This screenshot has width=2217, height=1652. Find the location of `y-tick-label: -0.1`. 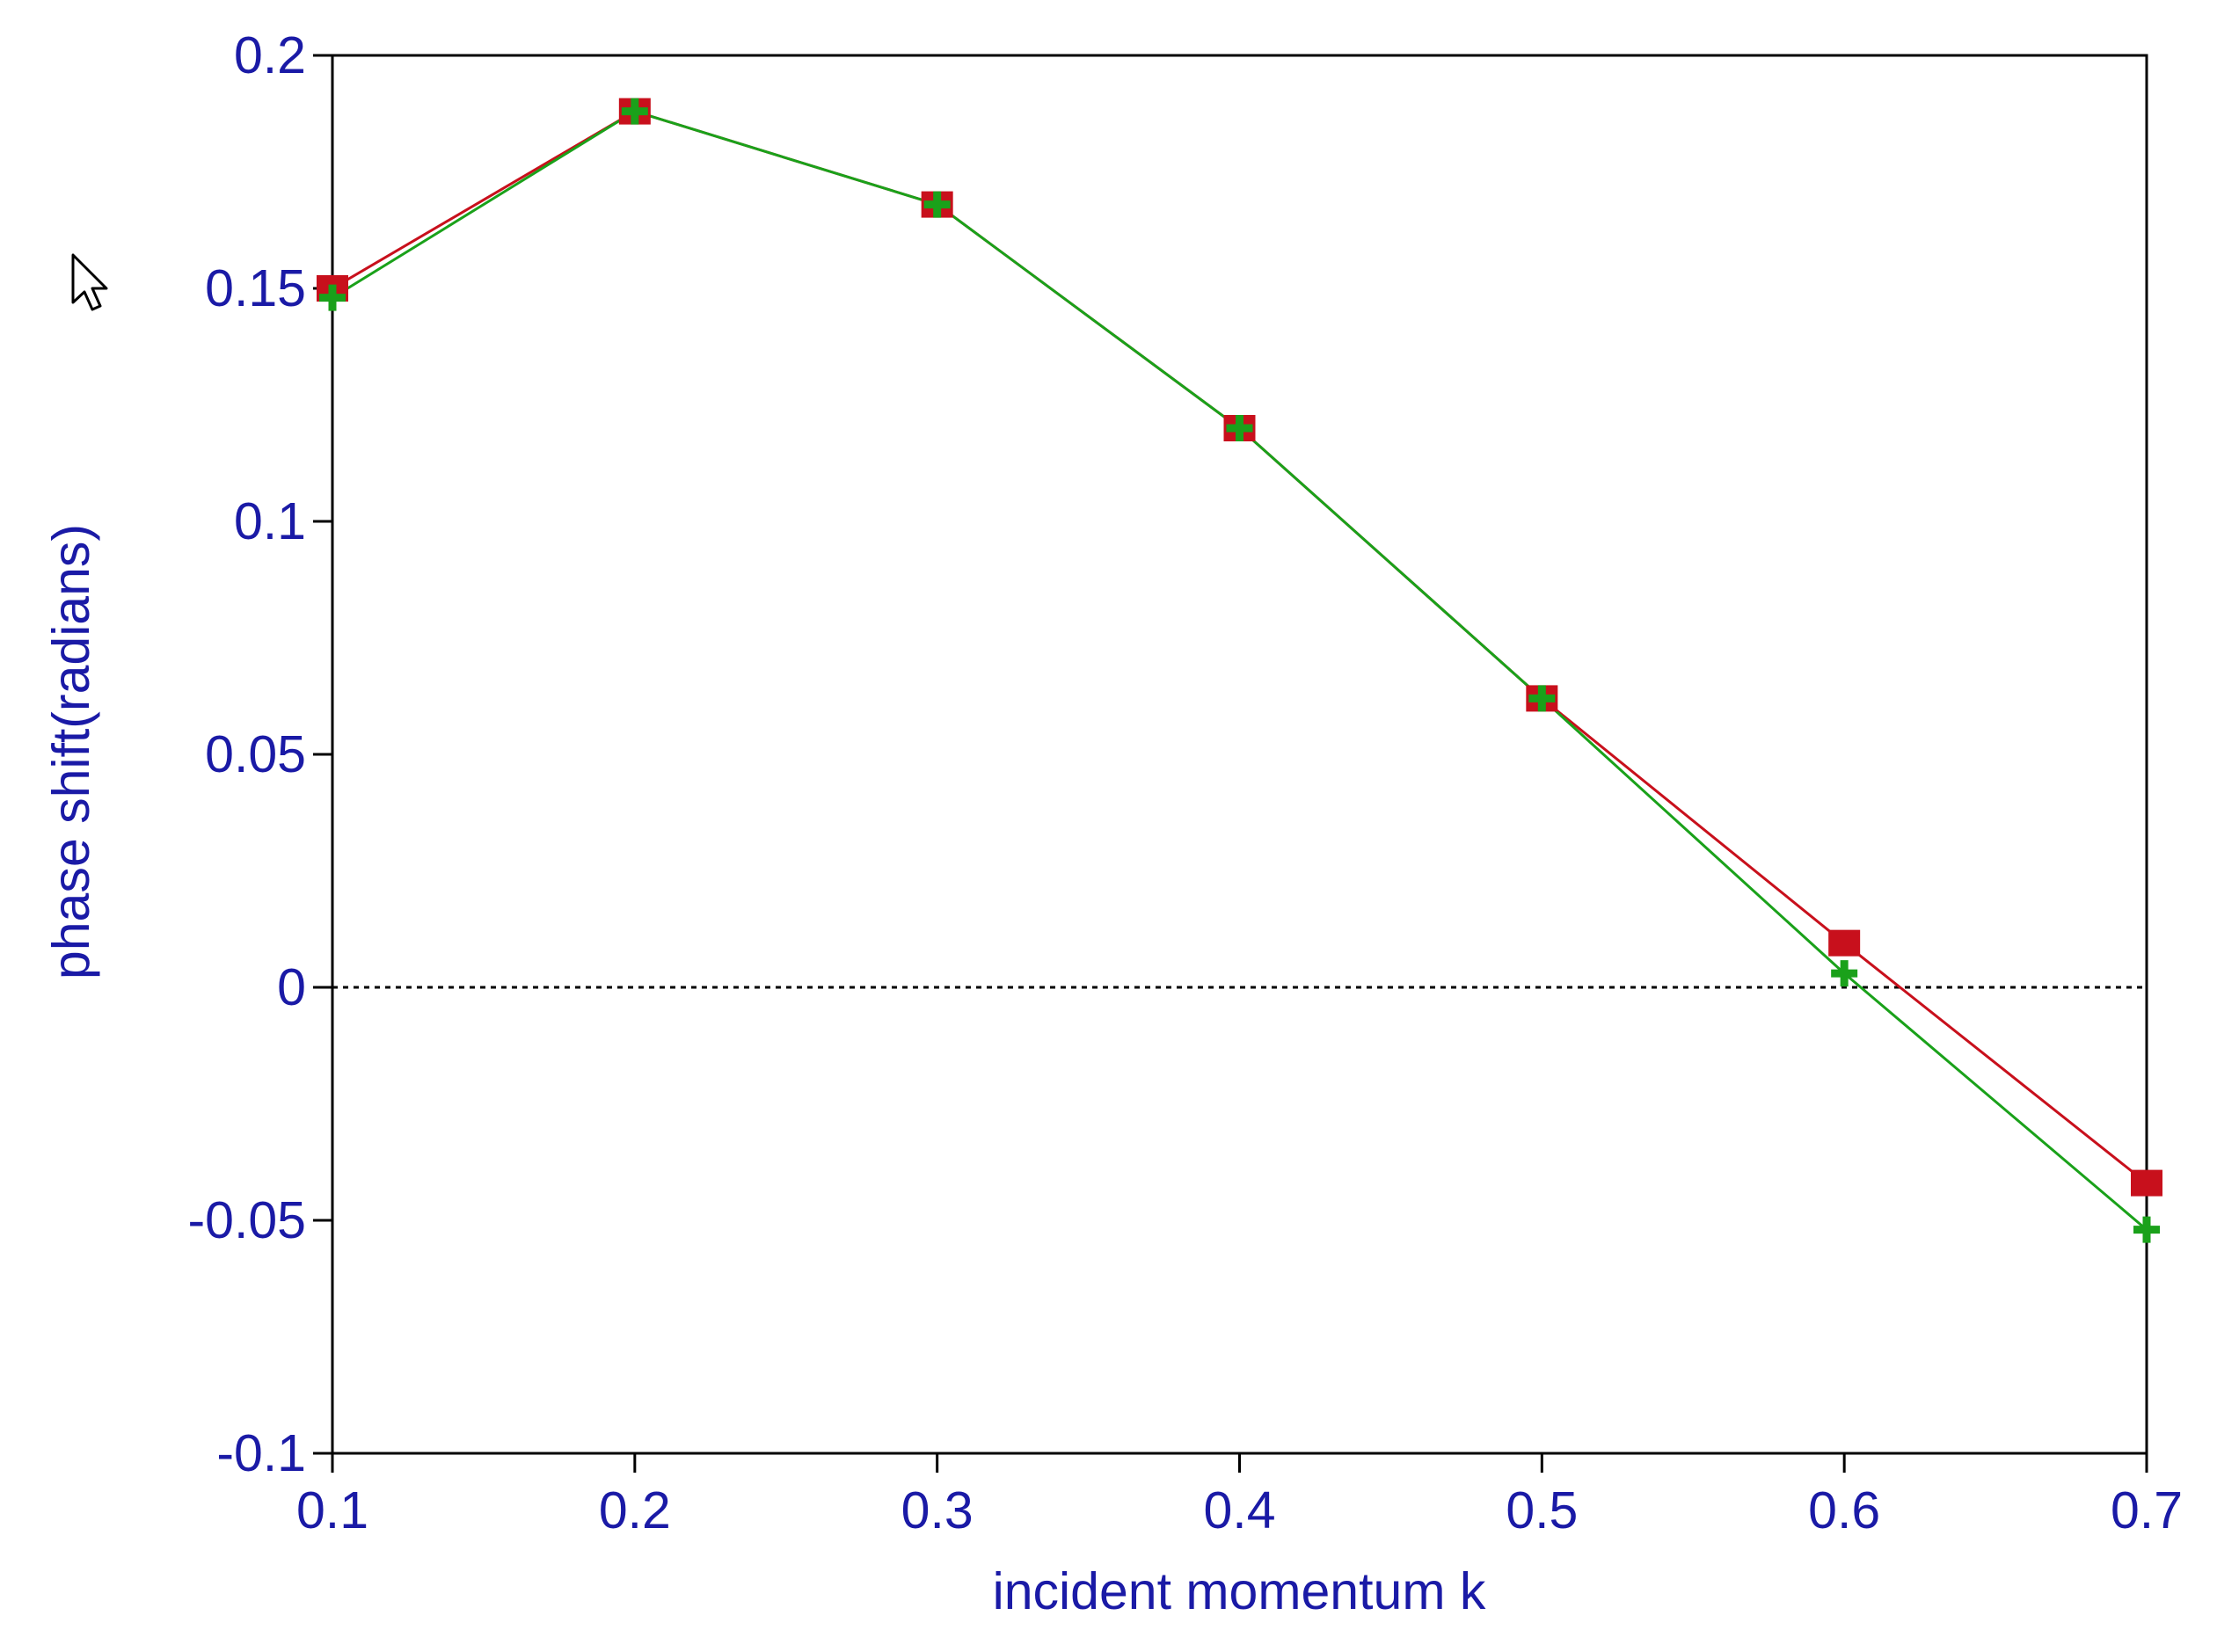

y-tick-label: -0.1 is located at coordinates (261, 1453).